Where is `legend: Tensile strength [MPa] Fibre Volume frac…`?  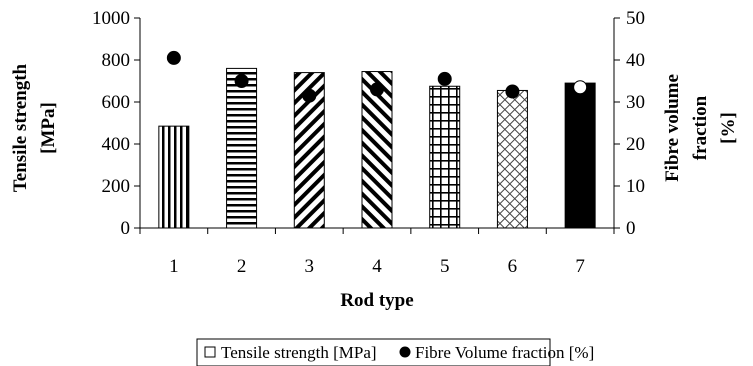 legend: Tensile strength [MPa] Fibre Volume frac… is located at coordinates (395, 352).